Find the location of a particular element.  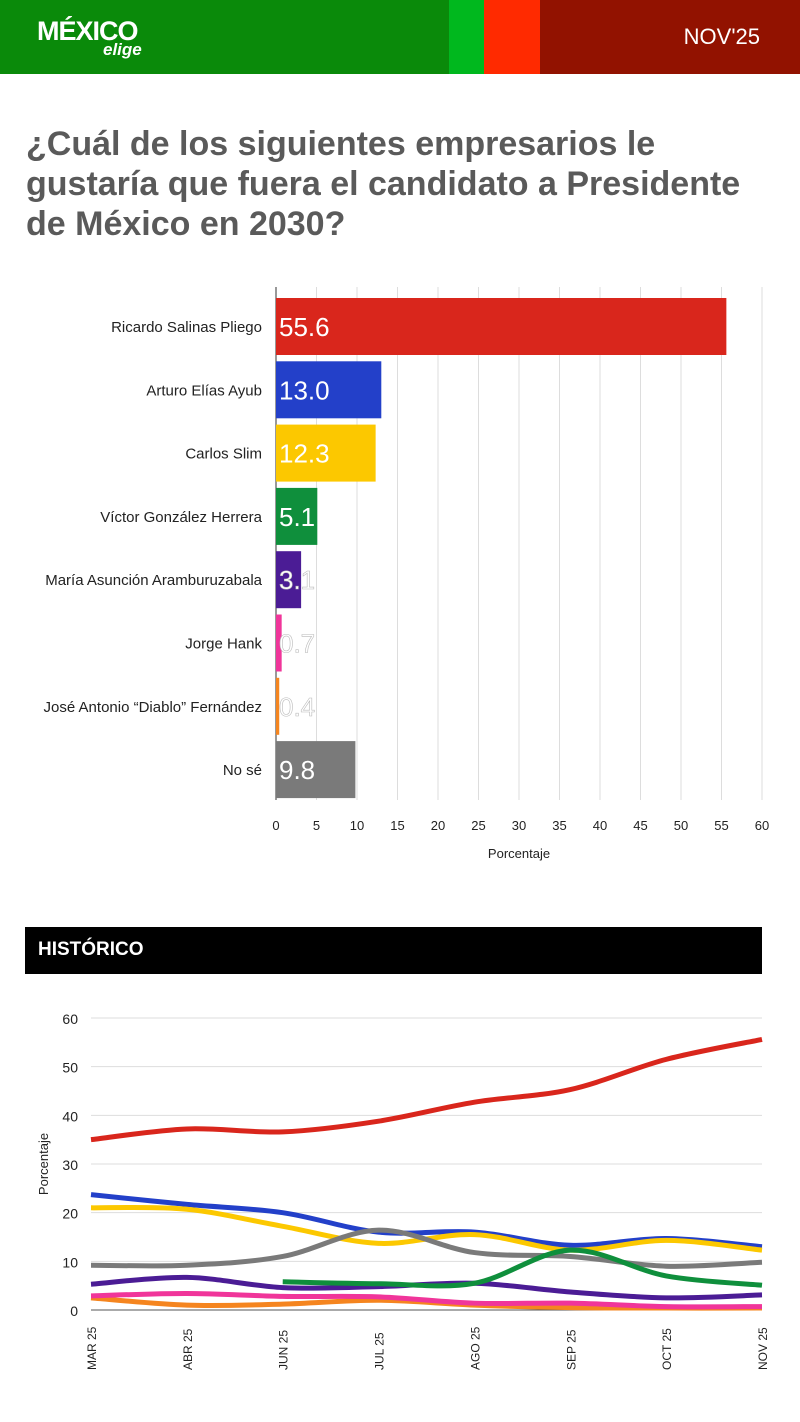

data-label: 0.4 is located at coordinates (297, 707).